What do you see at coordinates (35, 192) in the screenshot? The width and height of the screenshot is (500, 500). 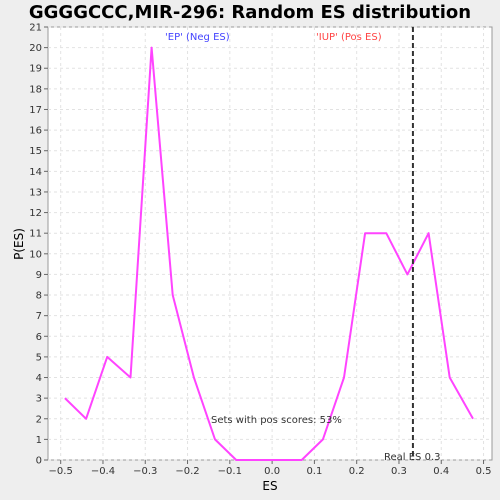 I see `y-tick-label: 13` at bounding box center [35, 192].